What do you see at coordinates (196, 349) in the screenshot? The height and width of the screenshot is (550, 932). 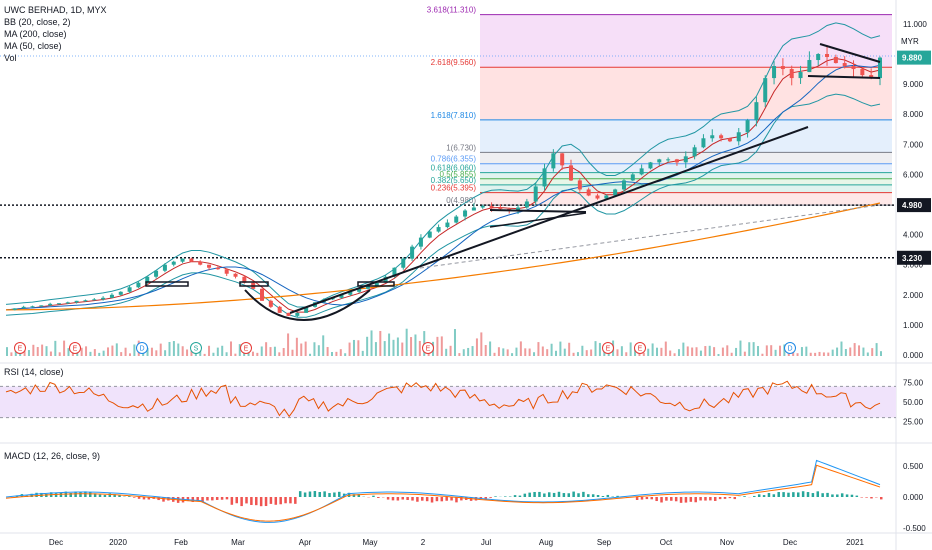 I see `event-label: S` at bounding box center [196, 349].